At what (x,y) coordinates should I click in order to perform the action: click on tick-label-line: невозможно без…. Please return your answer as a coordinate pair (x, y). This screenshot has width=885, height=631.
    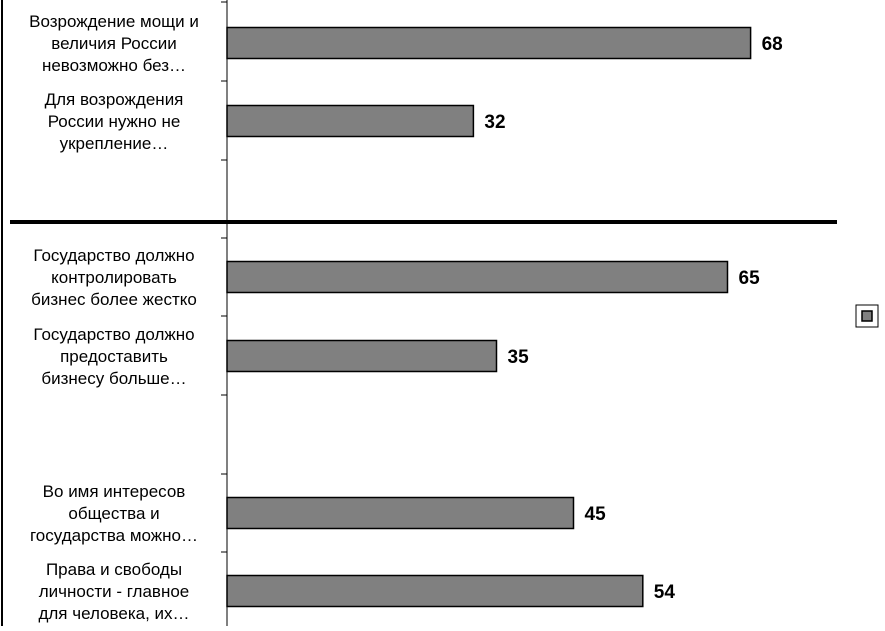
    Looking at the image, I should click on (114, 65).